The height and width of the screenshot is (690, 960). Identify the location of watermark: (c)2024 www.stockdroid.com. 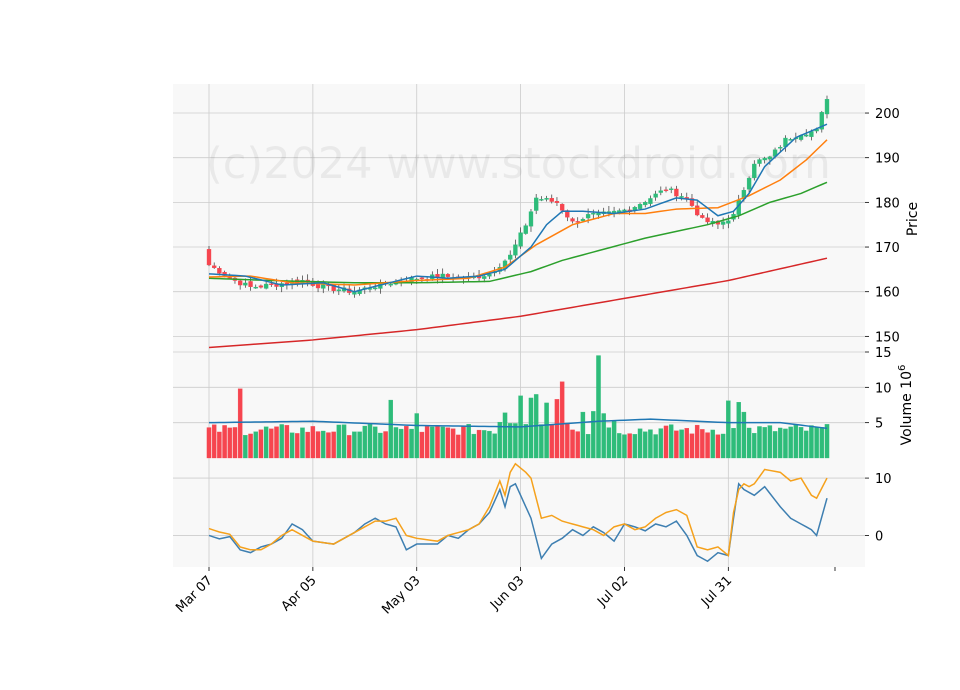
(518, 164).